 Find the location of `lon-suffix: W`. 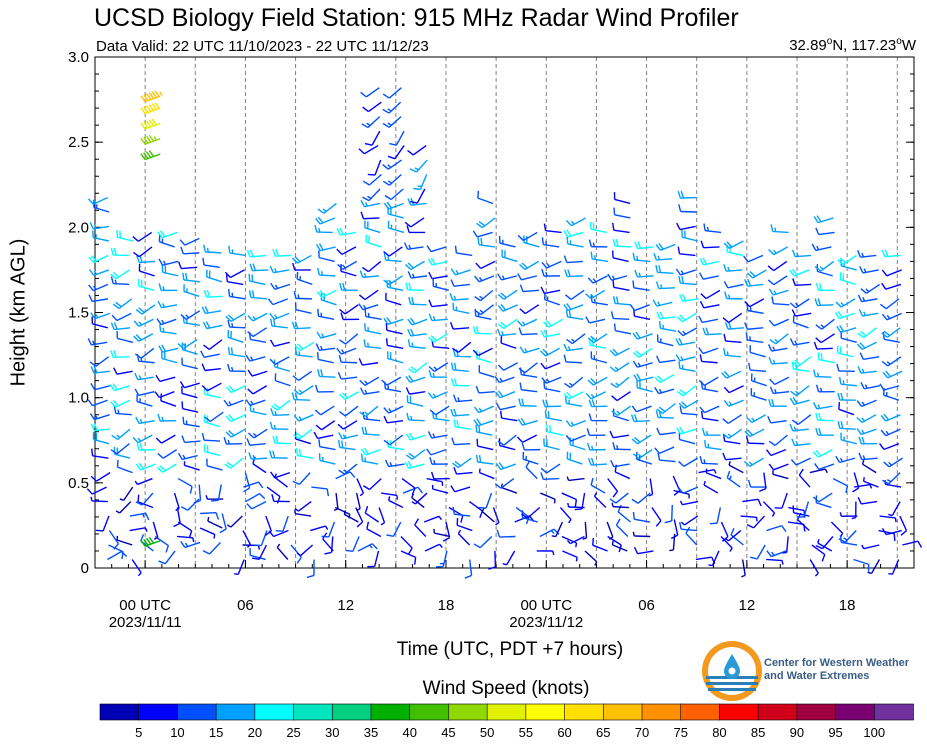

lon-suffix: W is located at coordinates (908, 45).